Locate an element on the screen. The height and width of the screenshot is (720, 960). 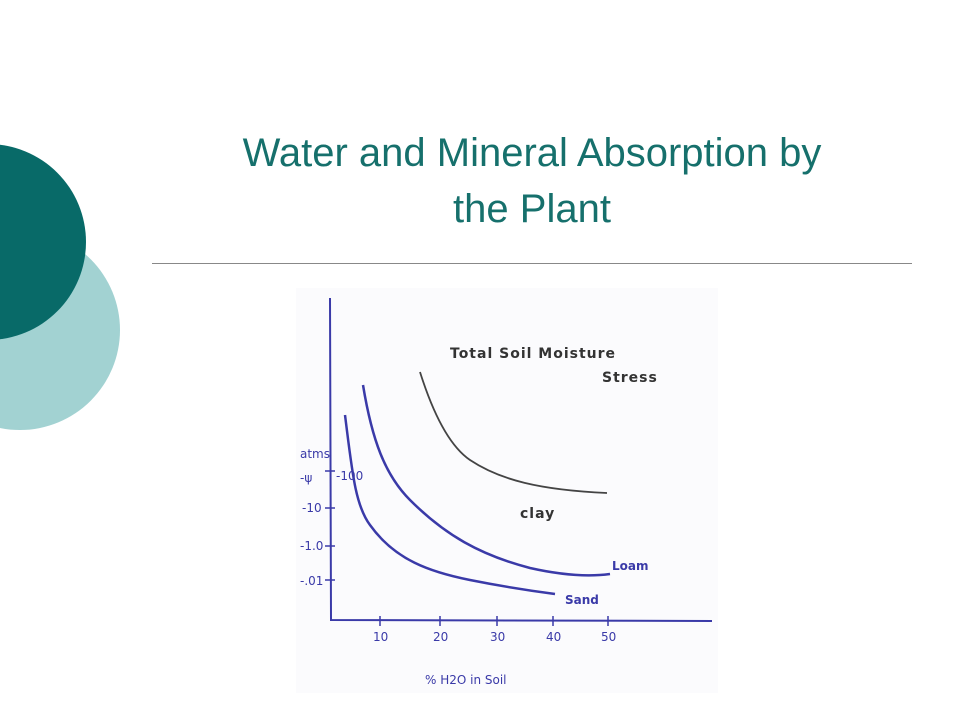
curve-label: Loam is located at coordinates (630, 566).